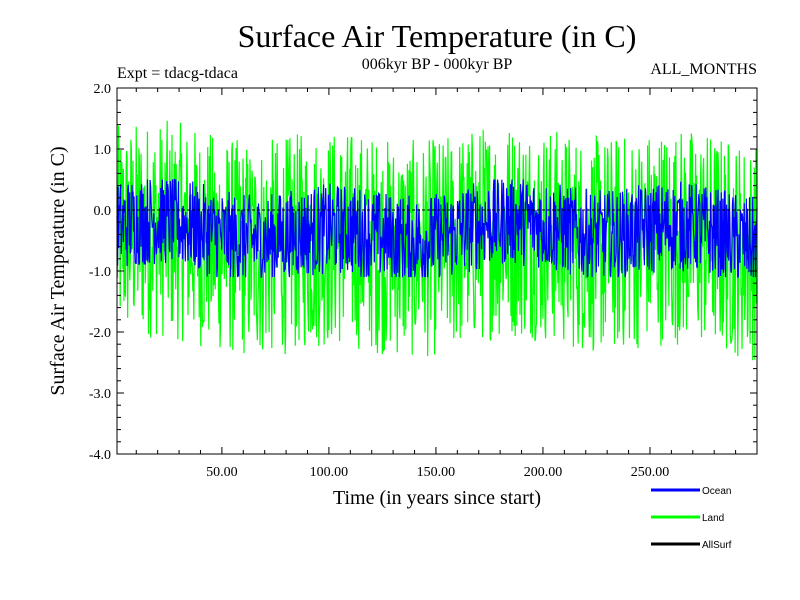  Describe the element at coordinates (58, 270) in the screenshot. I see `y-axis-label: Surface Air Temperature (in C)` at that location.